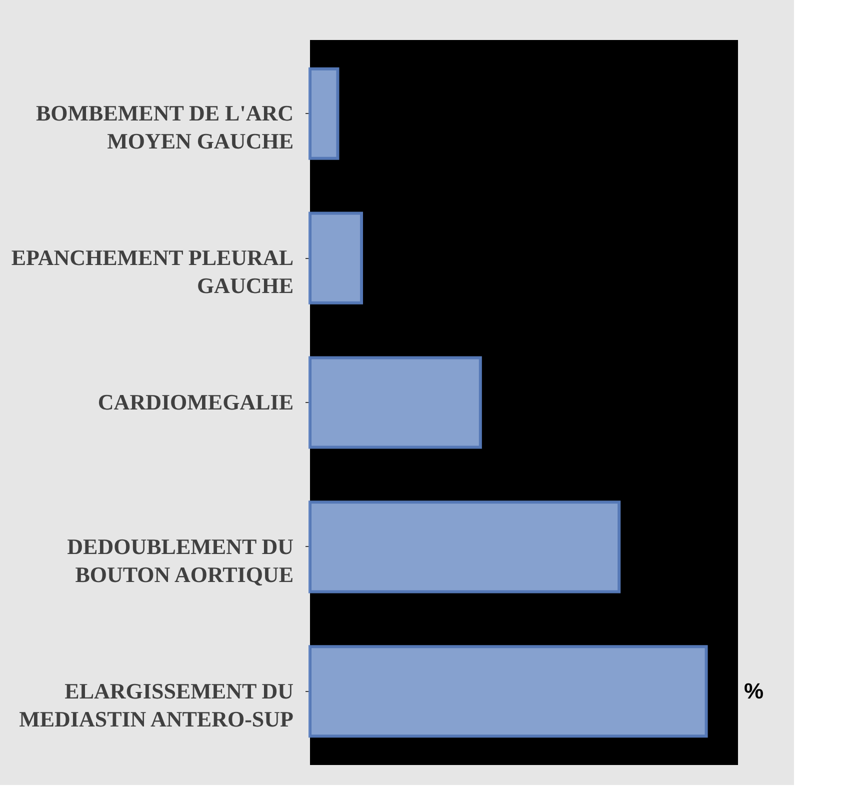 Image resolution: width=862 pixels, height=789 pixels. Describe the element at coordinates (165, 127) in the screenshot. I see `y-tick-label: BOMBEMENT DE L'ARC MOYEN GAUCHE` at that location.